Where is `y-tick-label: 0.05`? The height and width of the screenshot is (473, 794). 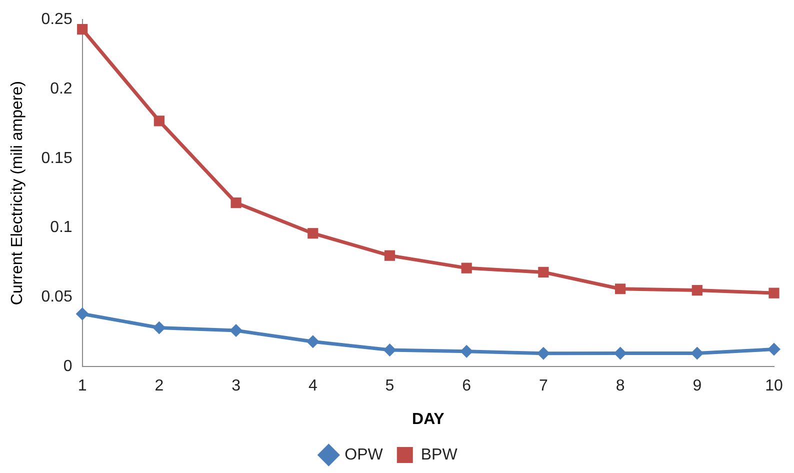 y-tick-label: 0.05 is located at coordinates (56, 297).